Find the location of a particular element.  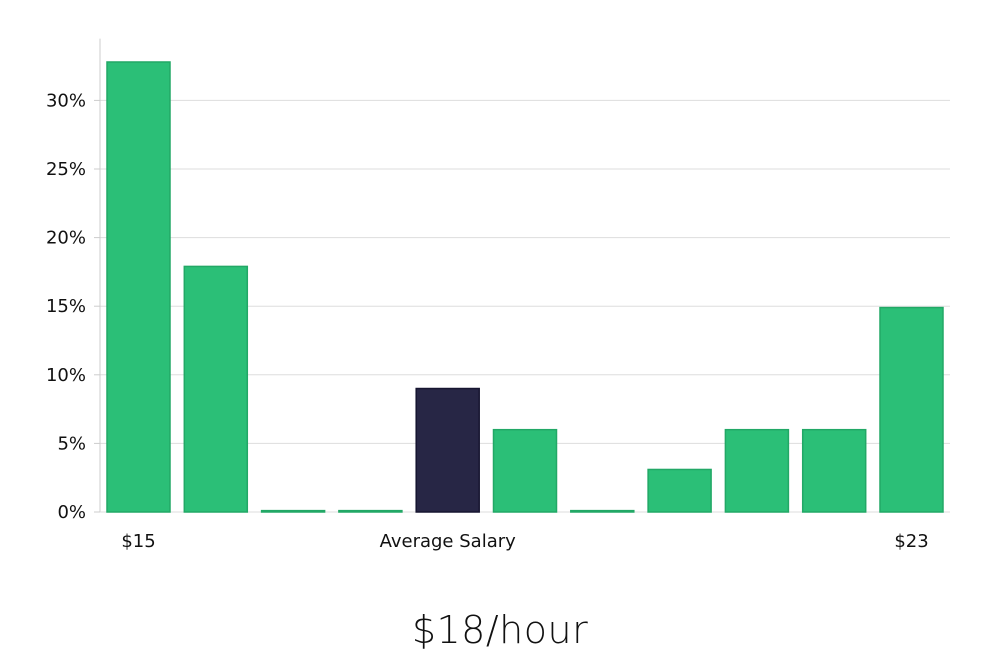

y-tick-label: 25% is located at coordinates (66, 169).